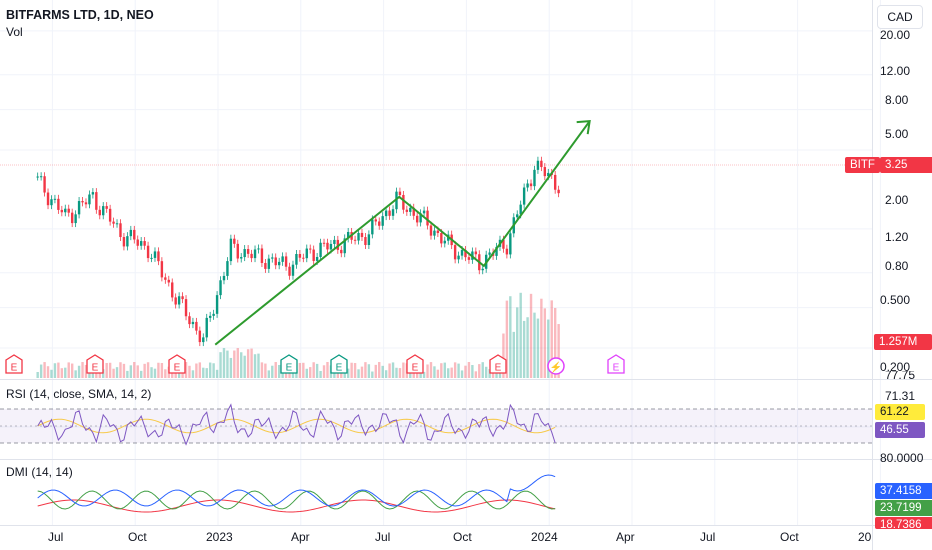 This screenshot has height=550, width=932. What do you see at coordinates (14, 32) in the screenshot?
I see `volume-label: Vol` at bounding box center [14, 32].